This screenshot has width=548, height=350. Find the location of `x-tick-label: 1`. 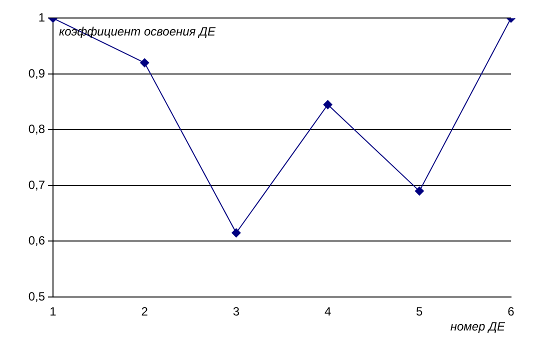

x-tick-label: 1 is located at coordinates (53, 311).